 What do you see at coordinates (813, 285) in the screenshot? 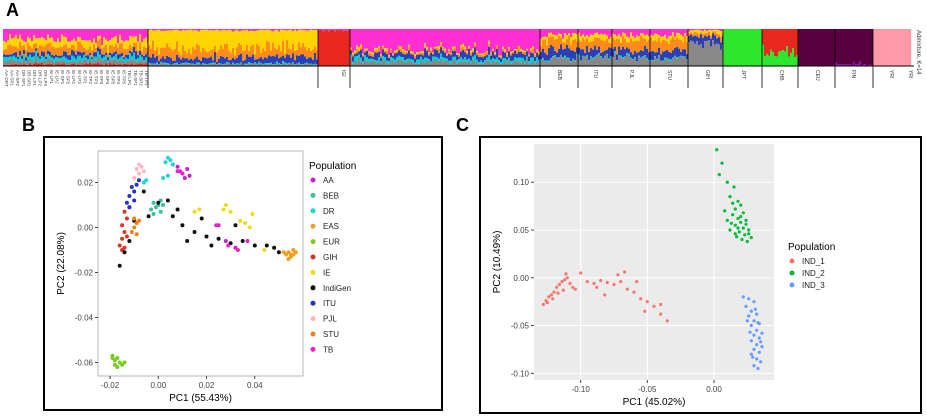
I see `c-legend-label: IND_3` at bounding box center [813, 285].